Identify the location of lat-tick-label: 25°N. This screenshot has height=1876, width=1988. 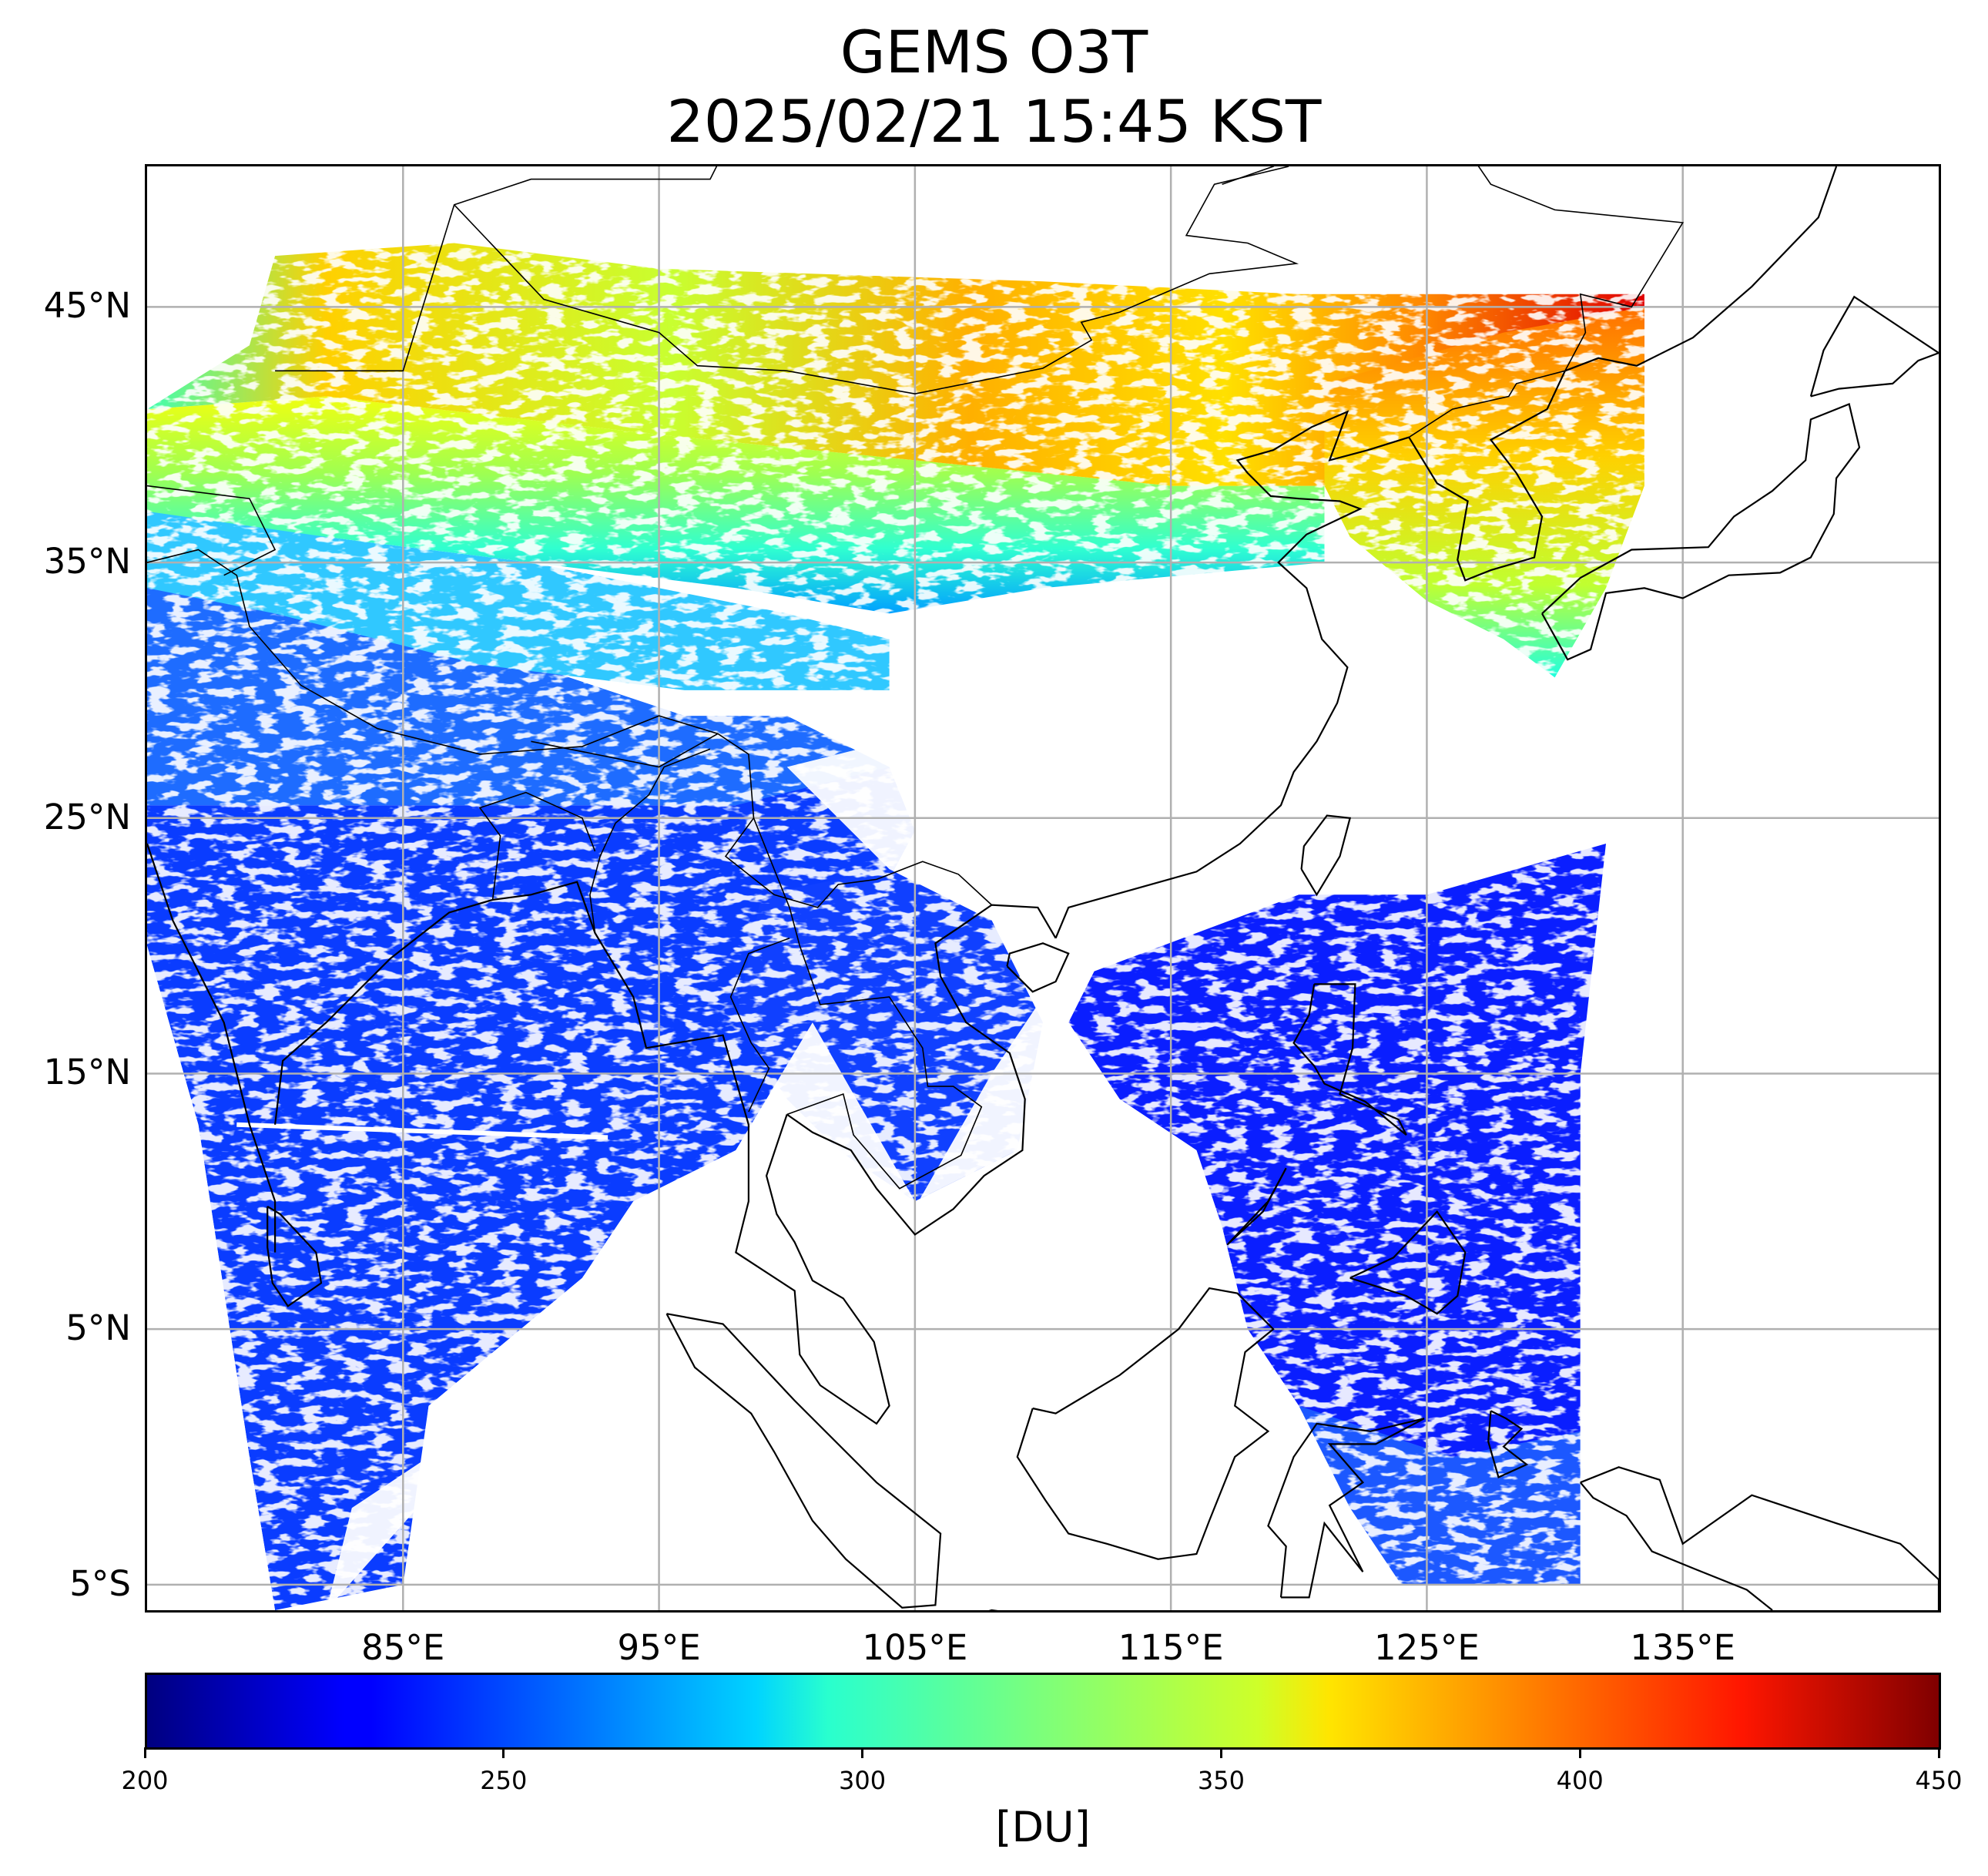
(87, 816).